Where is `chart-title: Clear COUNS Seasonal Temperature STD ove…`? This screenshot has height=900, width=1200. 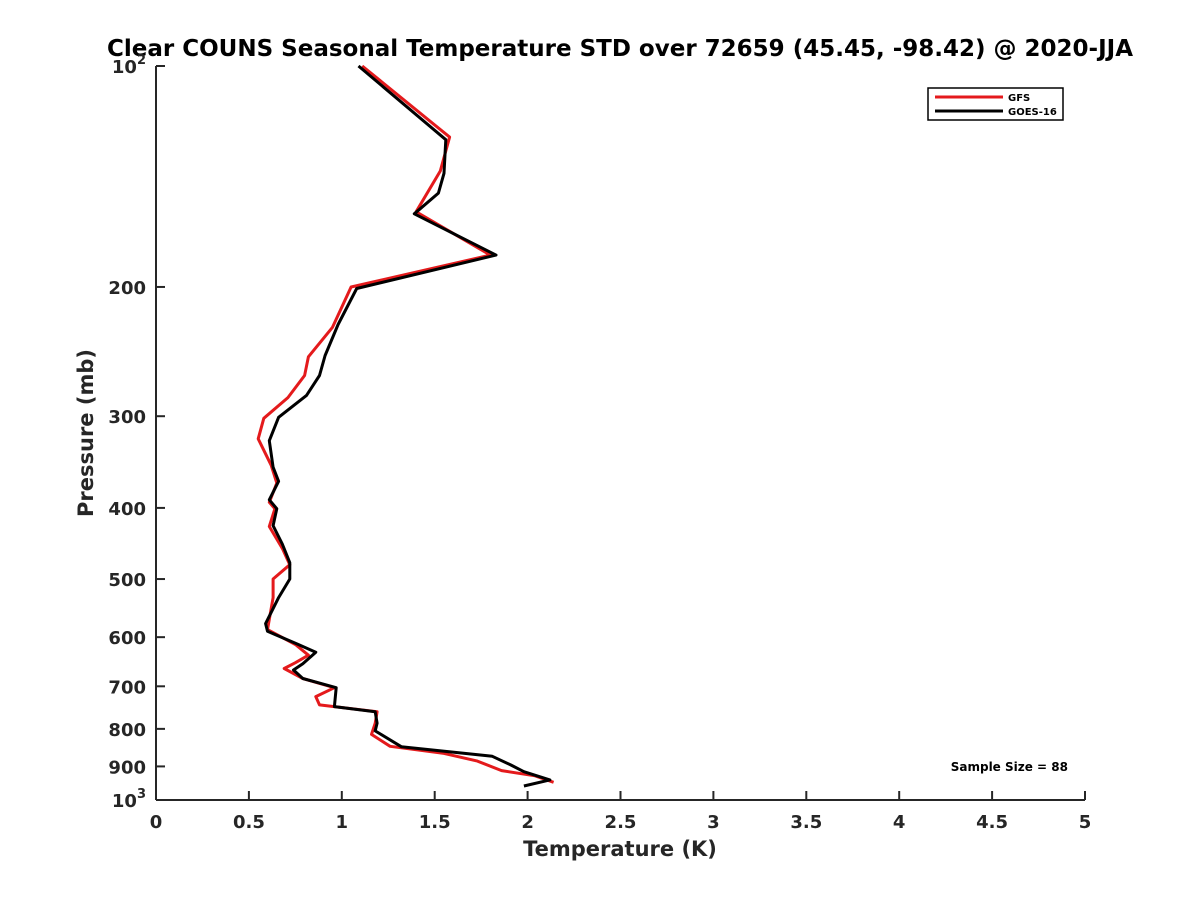
chart-title: Clear COUNS Seasonal Temperature STD ove… is located at coordinates (620, 49).